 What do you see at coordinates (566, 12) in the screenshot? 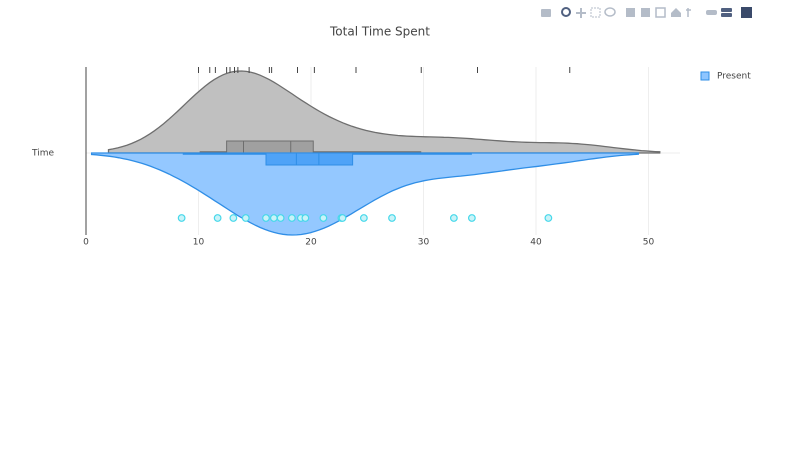
I see `zoom-button` at bounding box center [566, 12].